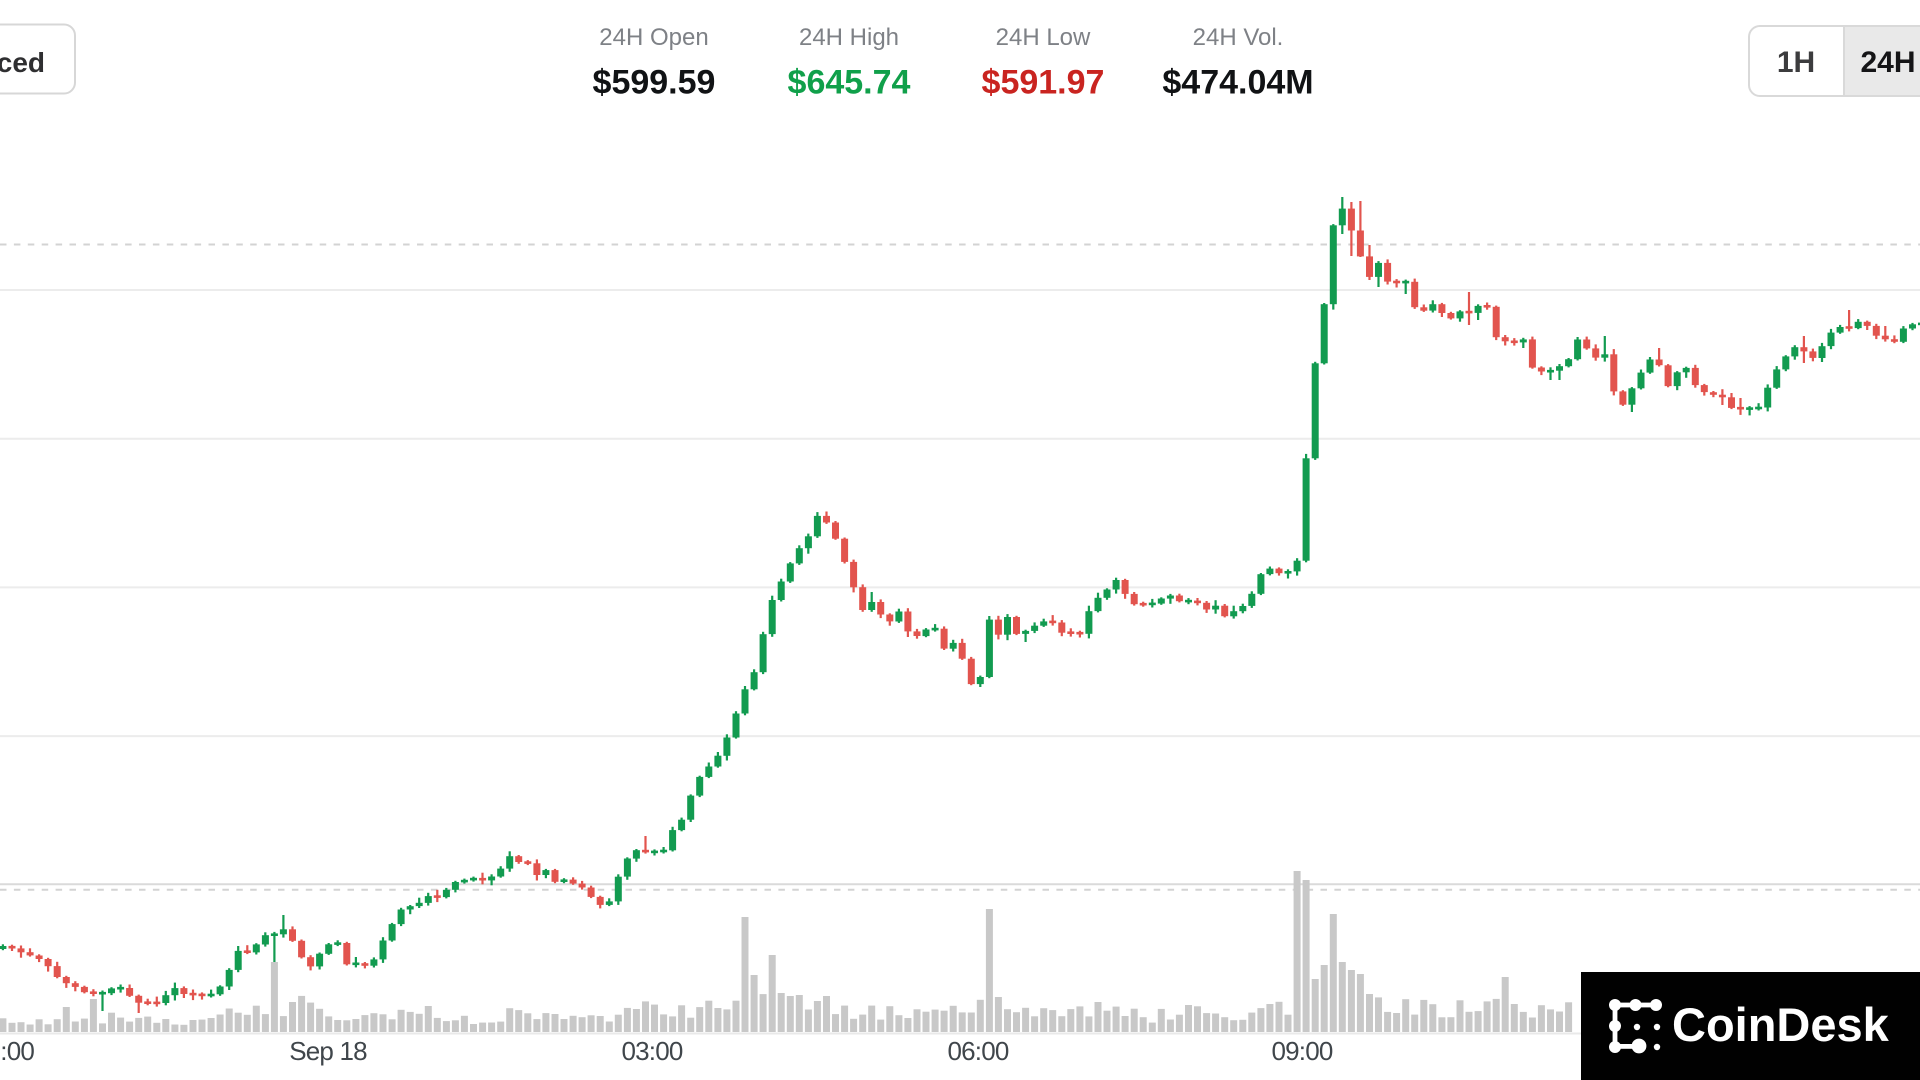  Describe the element at coordinates (1238, 37) in the screenshot. I see `svg-text: 24H Vol.` at that location.